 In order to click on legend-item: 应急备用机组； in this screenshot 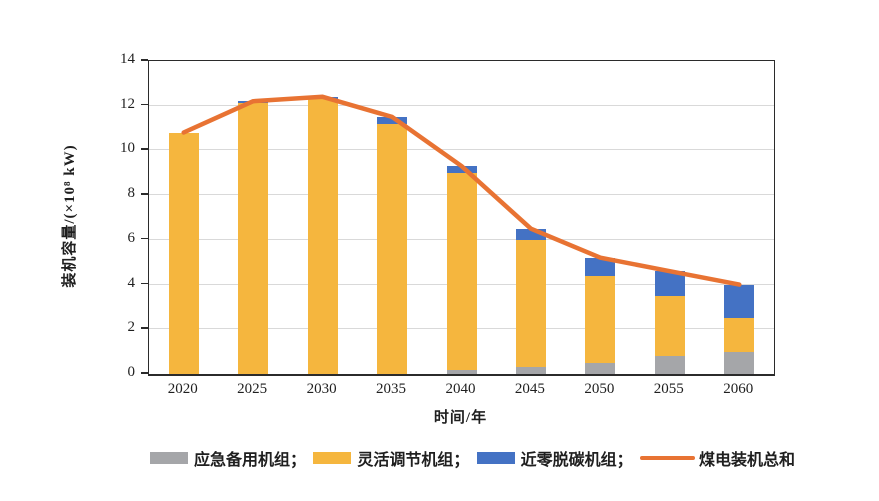, I will do `click(228, 458)`.